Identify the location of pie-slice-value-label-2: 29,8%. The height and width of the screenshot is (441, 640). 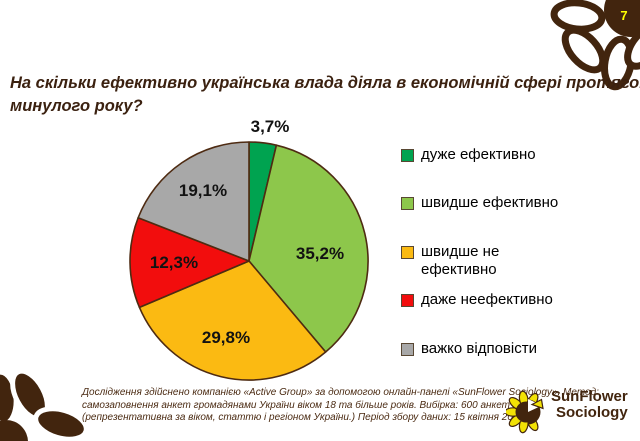
(226, 337).